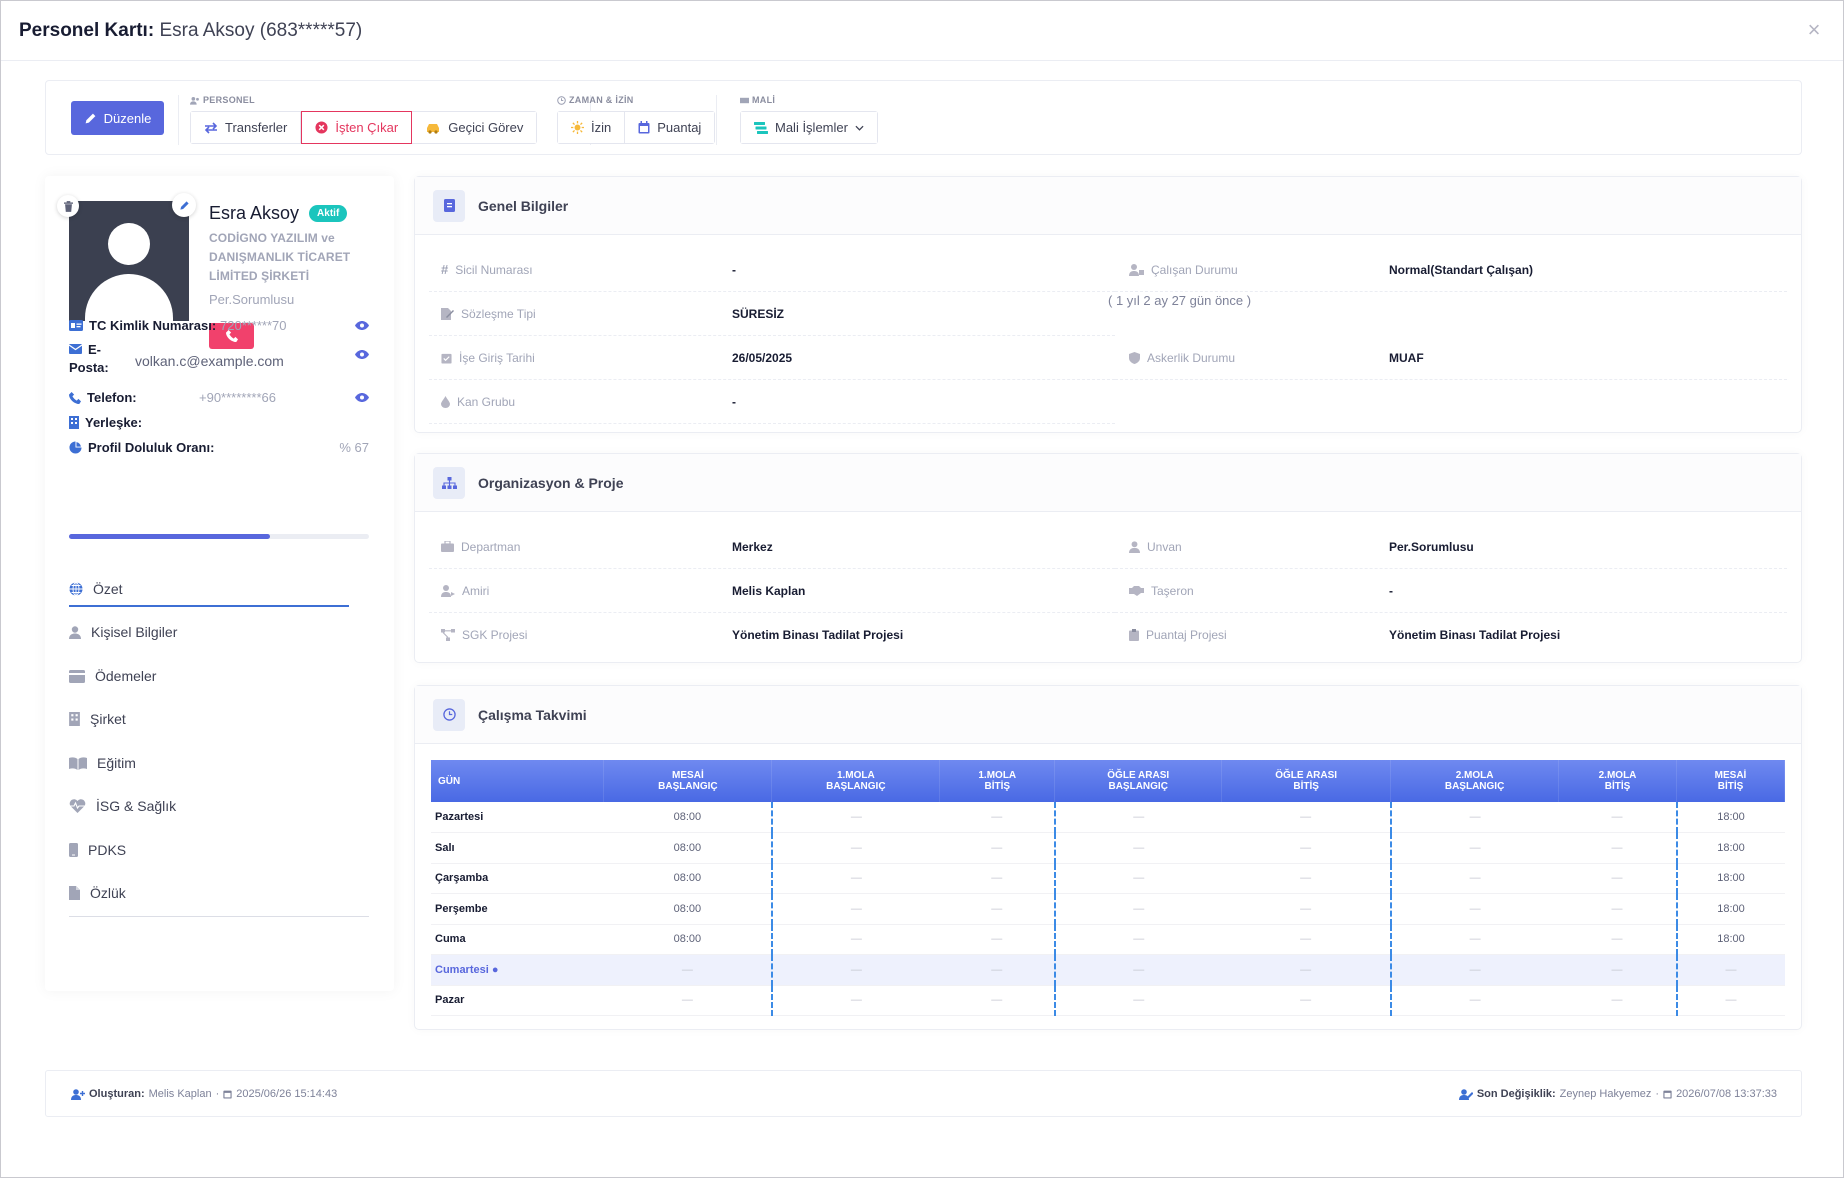 This screenshot has width=1844, height=1178. What do you see at coordinates (209, 361) in the screenshot?
I see `email-value: volkan.c@example.com` at bounding box center [209, 361].